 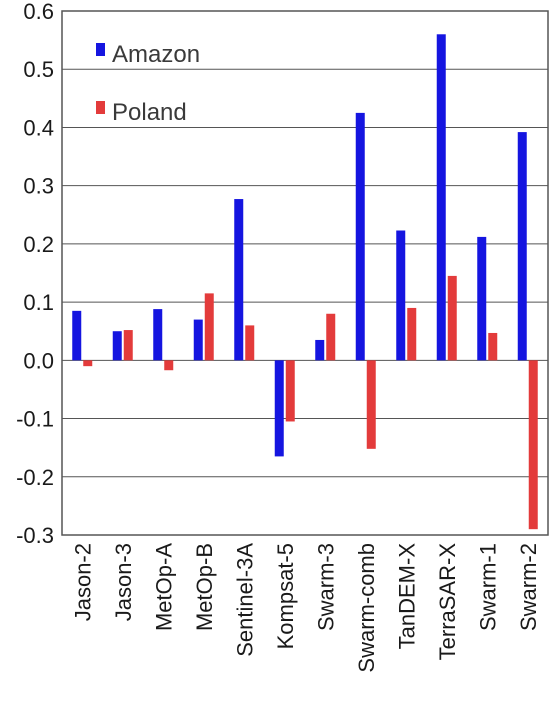 I want to click on legend-swatch-amazon, so click(x=100, y=49).